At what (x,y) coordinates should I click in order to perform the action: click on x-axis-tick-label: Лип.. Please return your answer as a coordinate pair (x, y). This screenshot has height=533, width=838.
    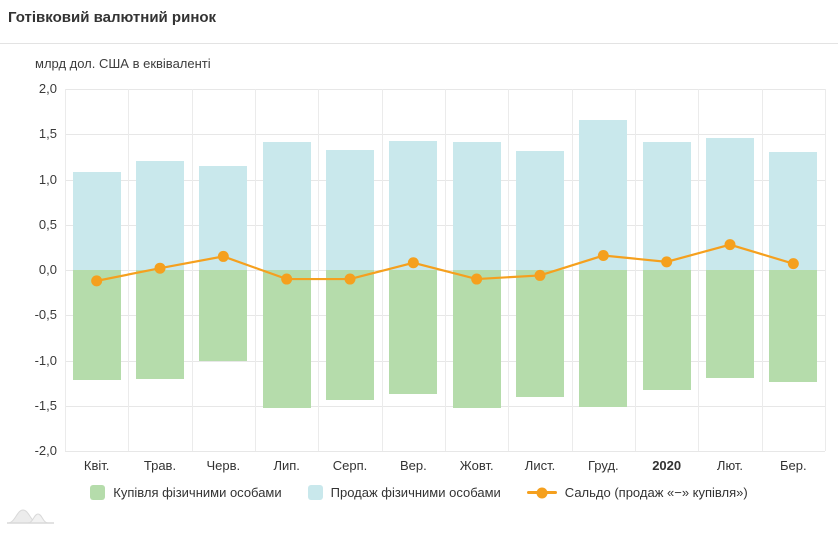
    Looking at the image, I should click on (286, 465).